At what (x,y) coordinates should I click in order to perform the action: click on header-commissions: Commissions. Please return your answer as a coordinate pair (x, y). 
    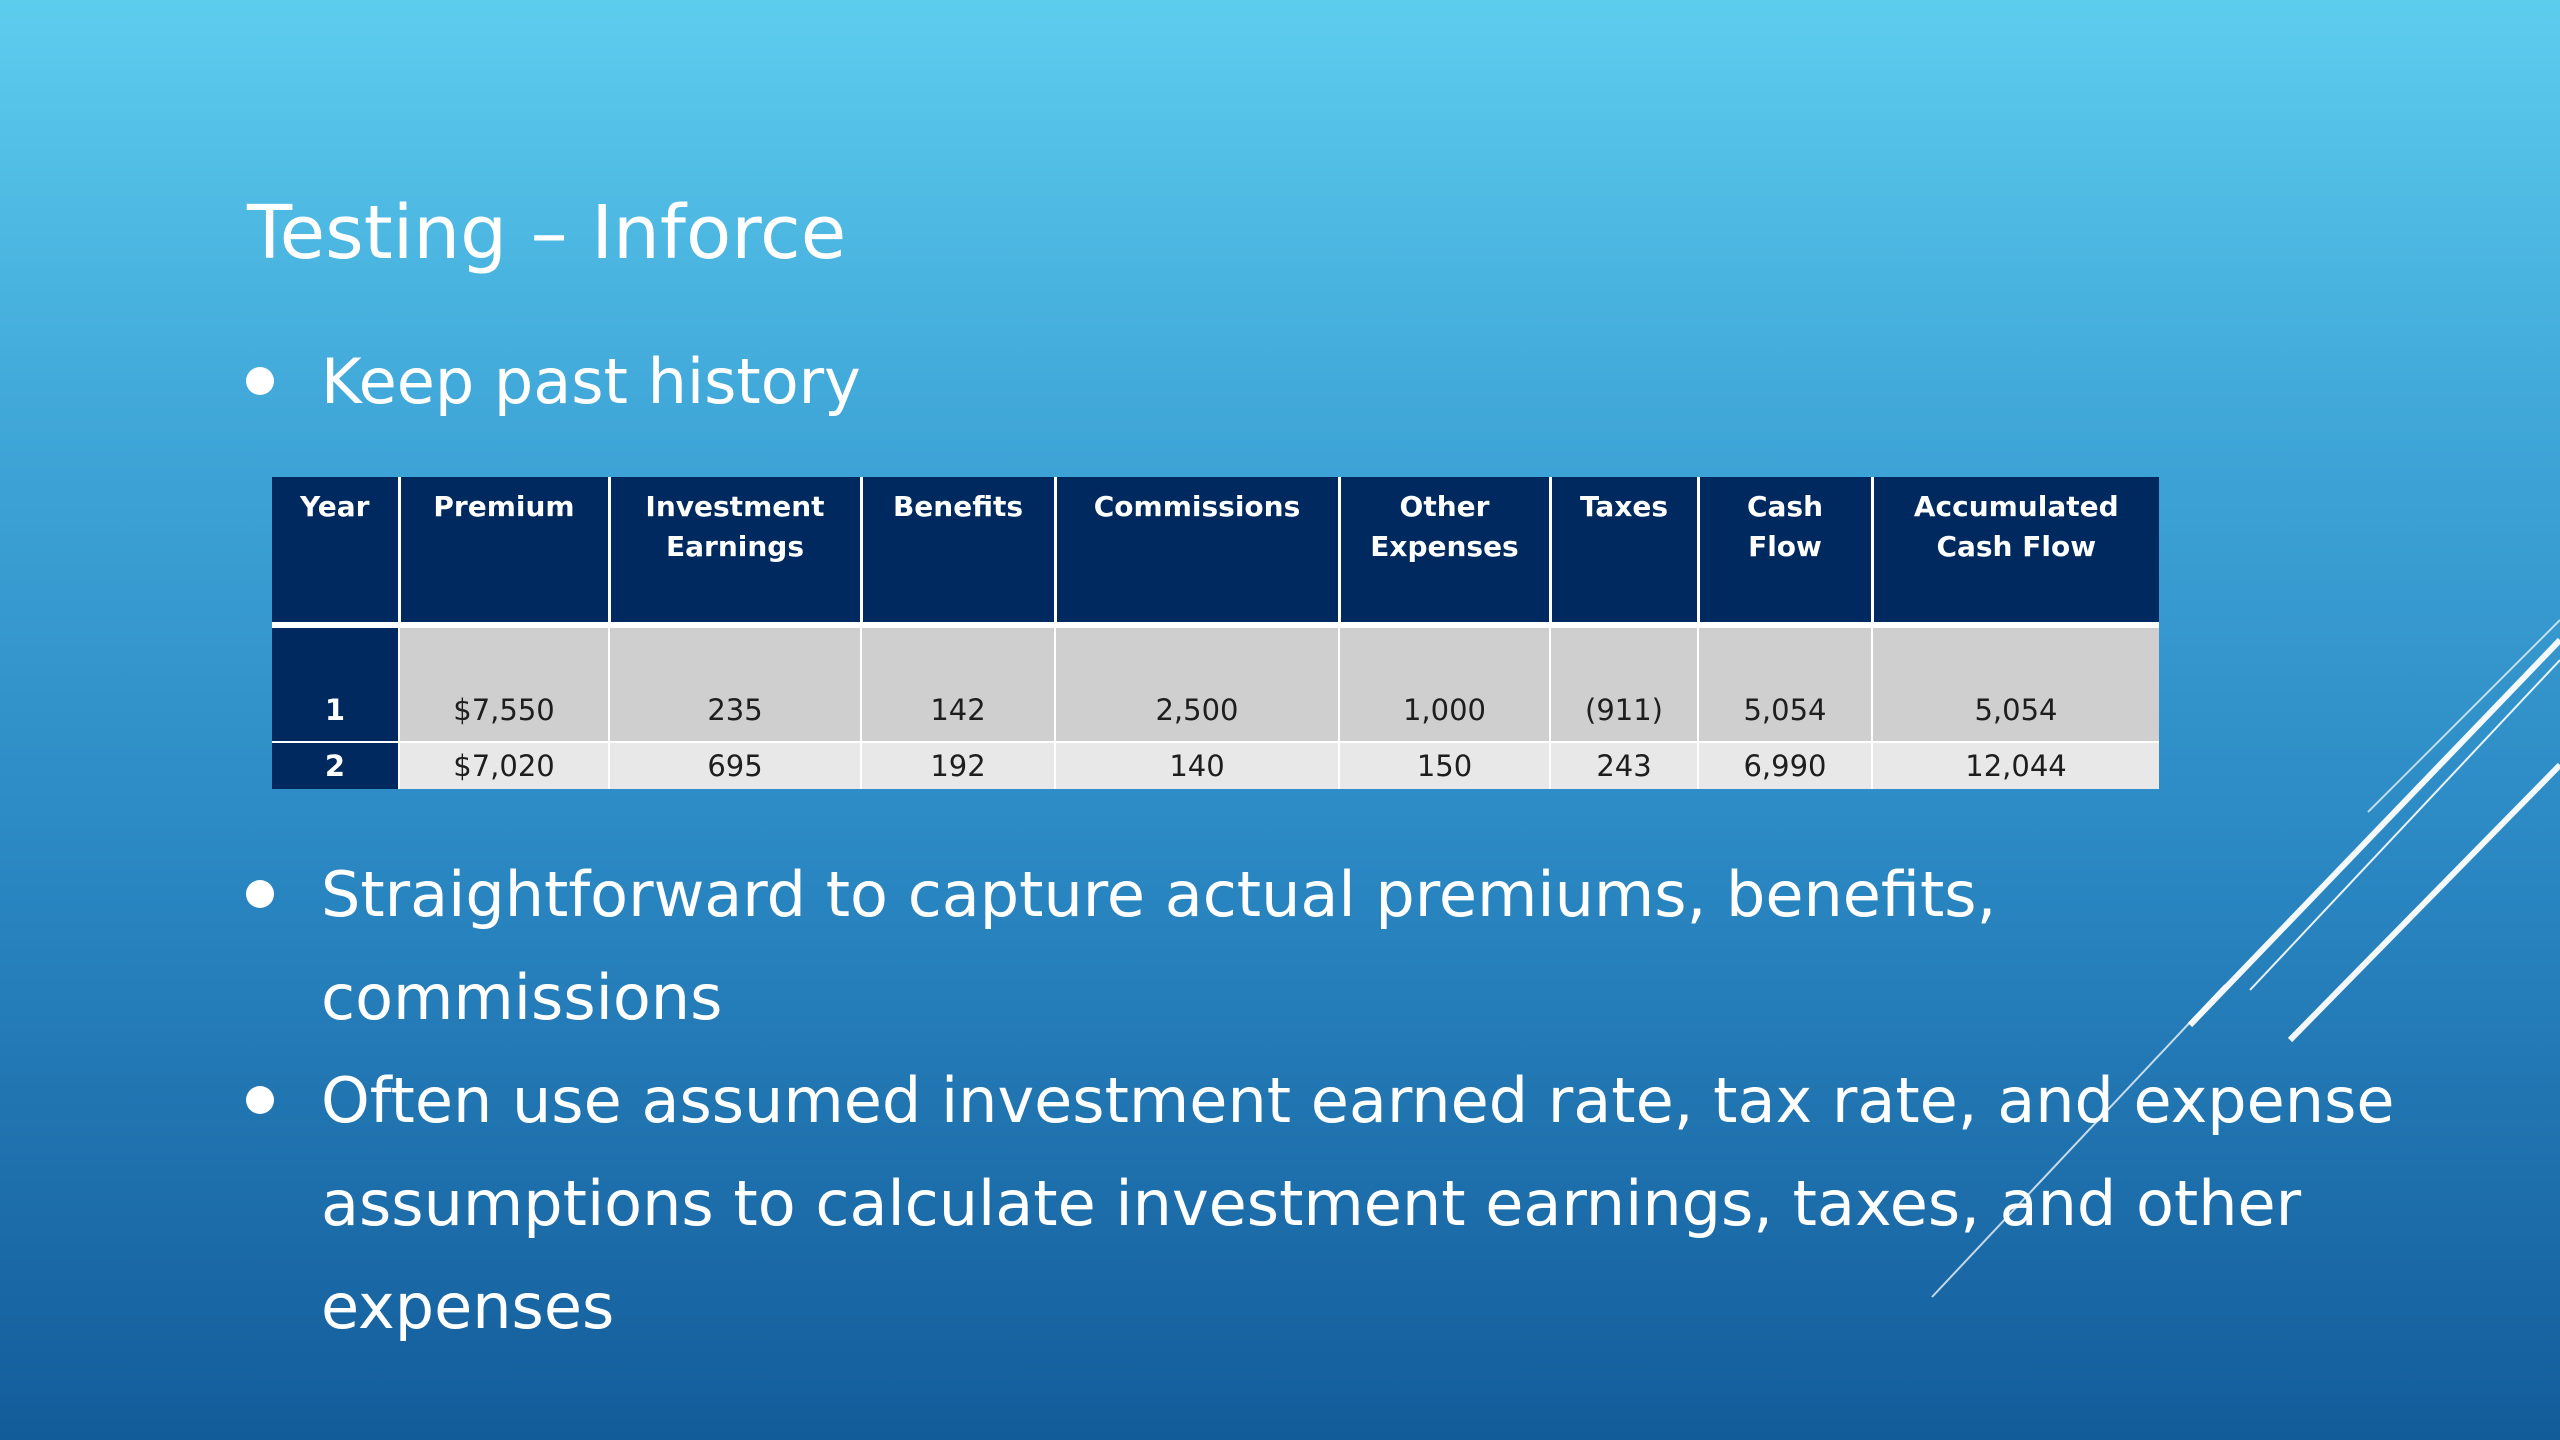
    Looking at the image, I should click on (1196, 552).